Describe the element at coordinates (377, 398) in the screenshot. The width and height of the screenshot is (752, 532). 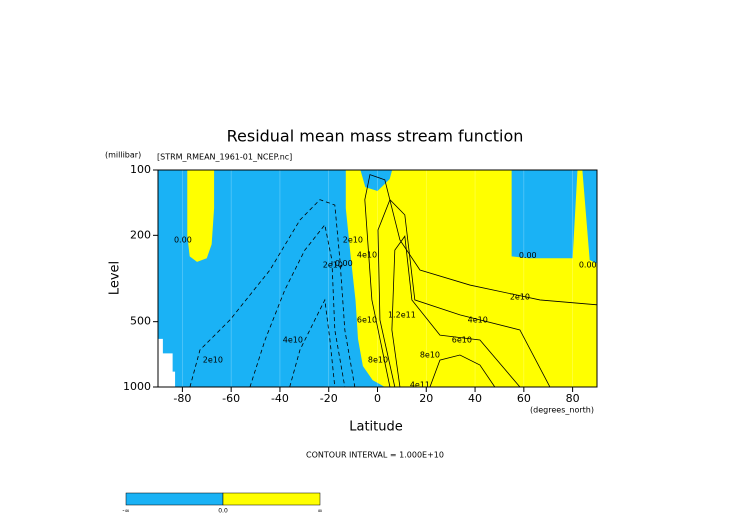
I see `x-tick-label: 0` at that location.